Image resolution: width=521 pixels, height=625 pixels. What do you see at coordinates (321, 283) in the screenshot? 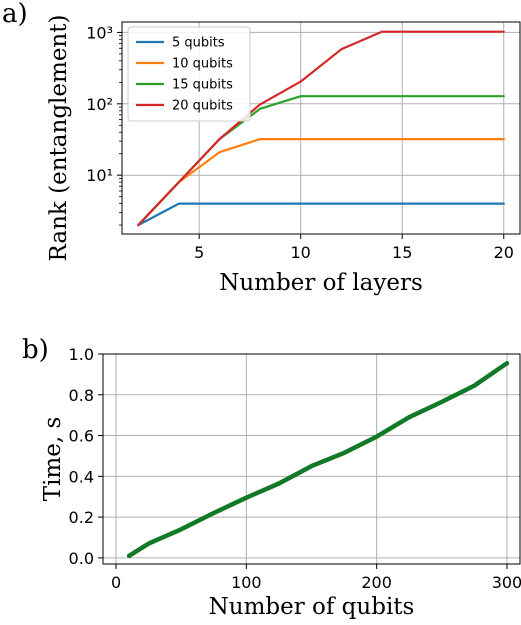
I see `panel-a-x-axis-title: Number of layers` at bounding box center [321, 283].